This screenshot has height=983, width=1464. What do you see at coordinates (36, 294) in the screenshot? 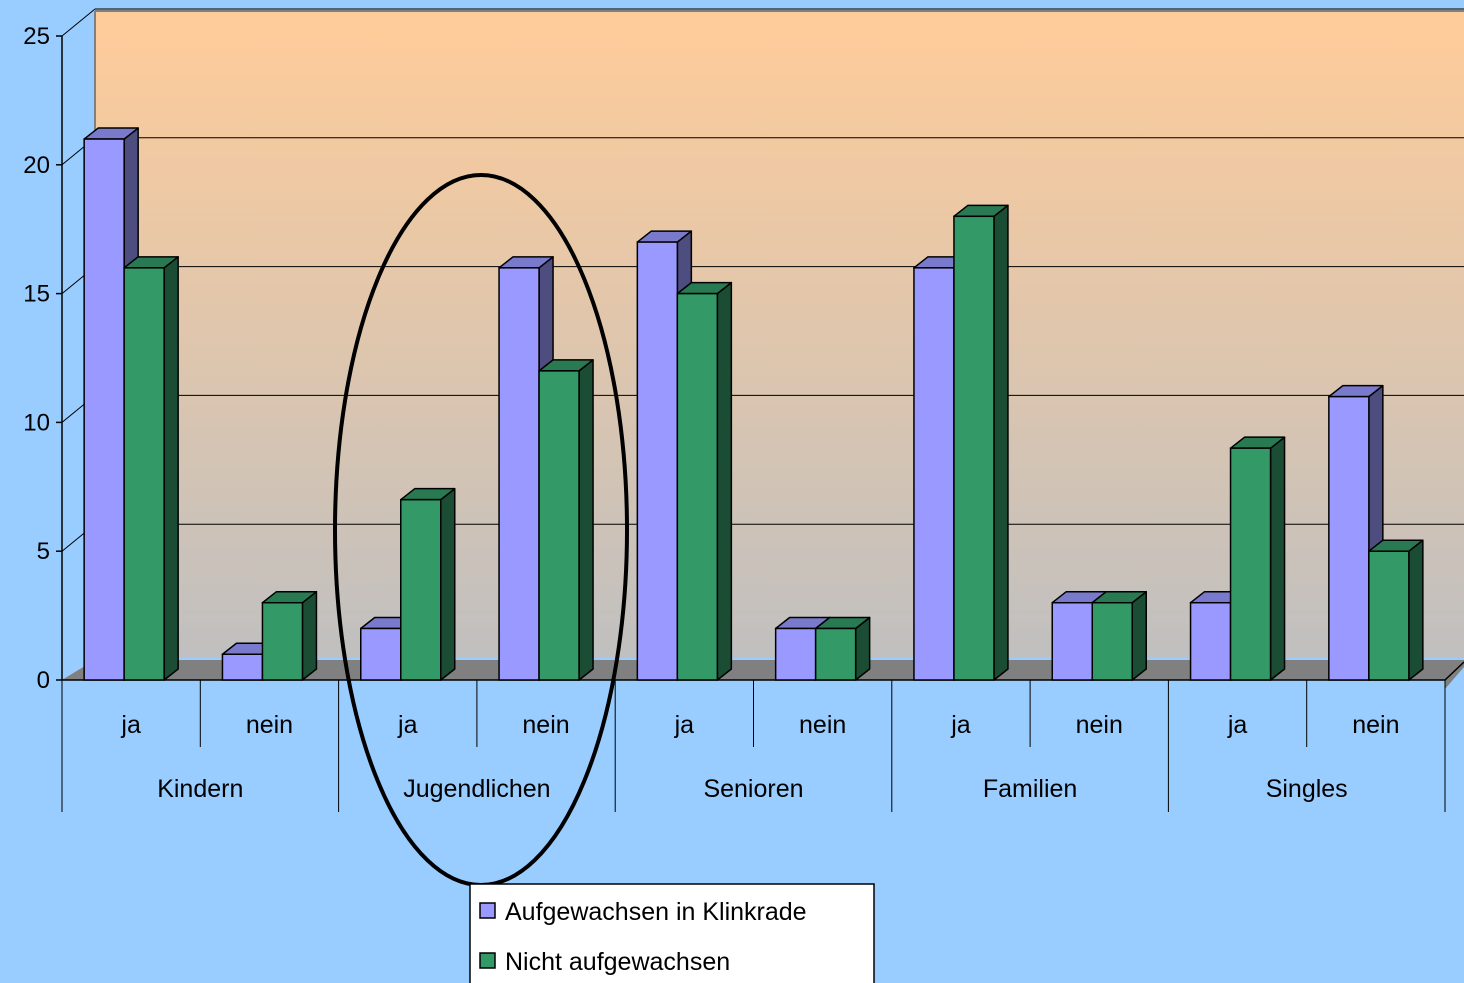
I see `y-tick-label: 15` at bounding box center [36, 294].